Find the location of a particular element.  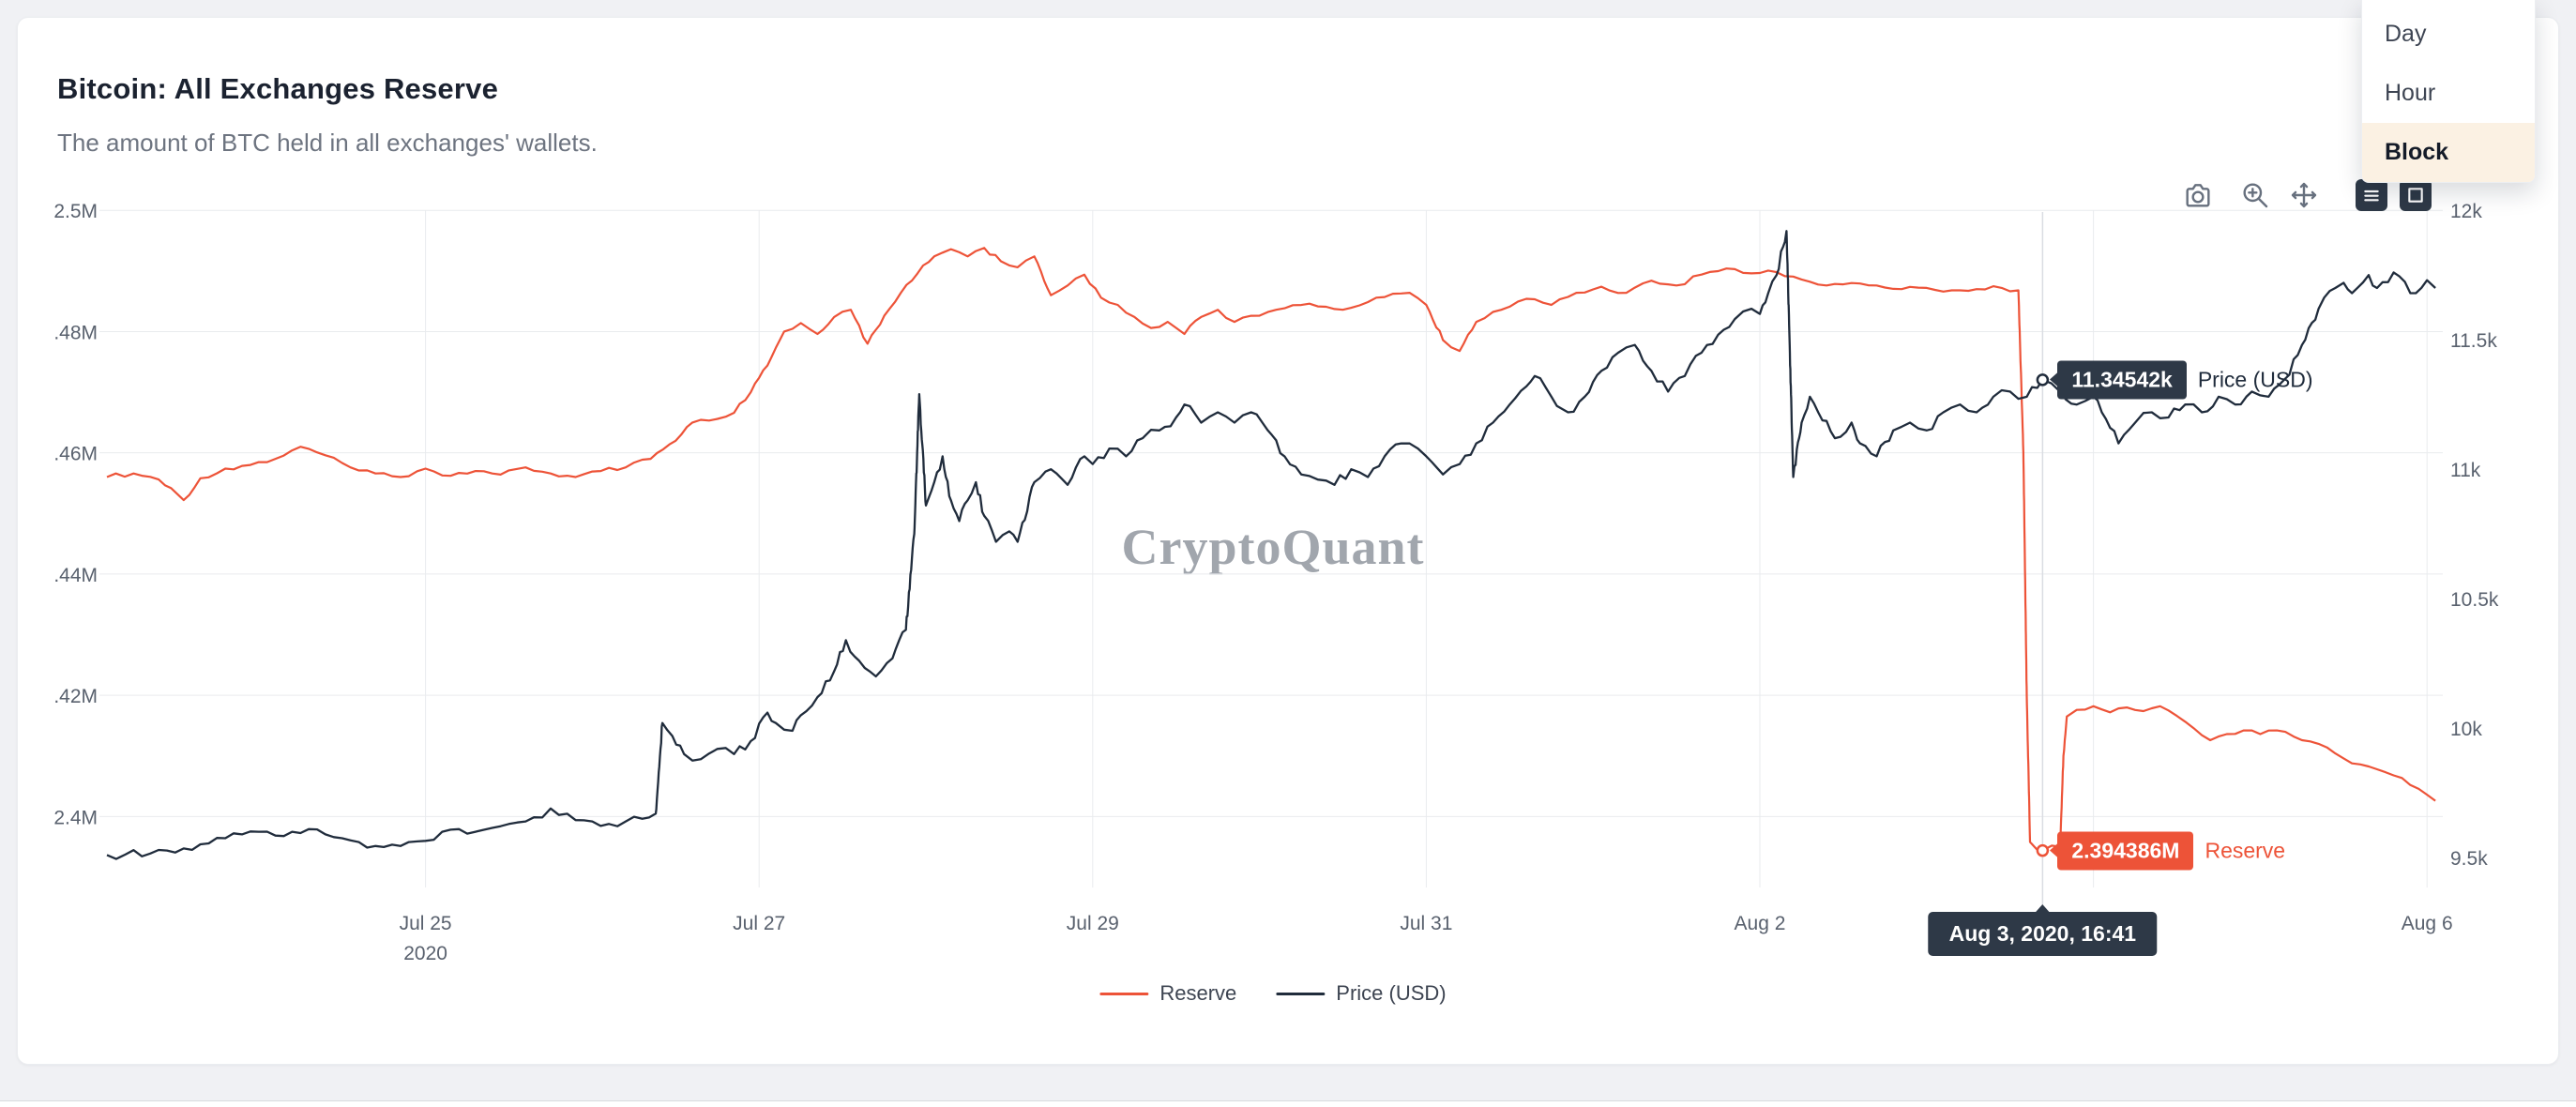

legend-label-price: Price (USD) is located at coordinates (1391, 993).